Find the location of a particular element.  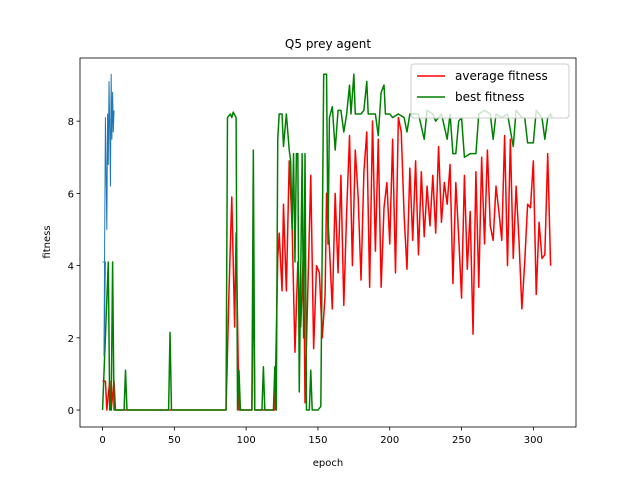

chart-title: Q5 prey agent is located at coordinates (328, 44).